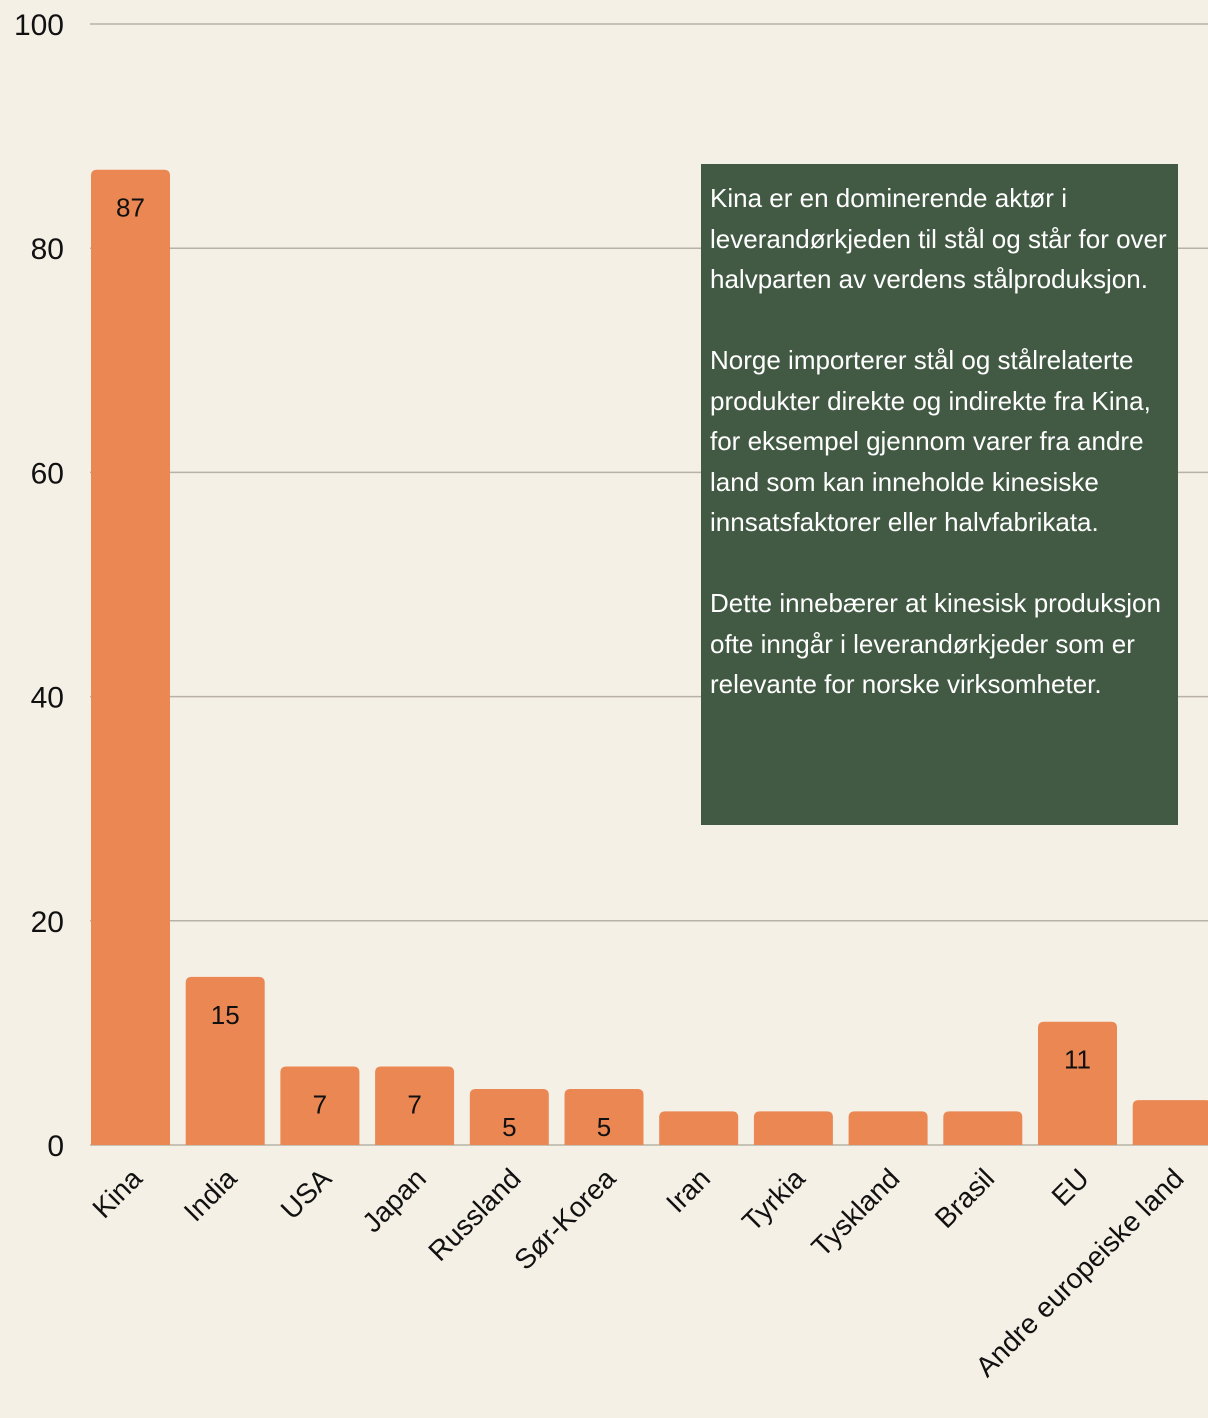 This screenshot has width=1208, height=1418. I want to click on bar-tyrkia, so click(793, 1128).